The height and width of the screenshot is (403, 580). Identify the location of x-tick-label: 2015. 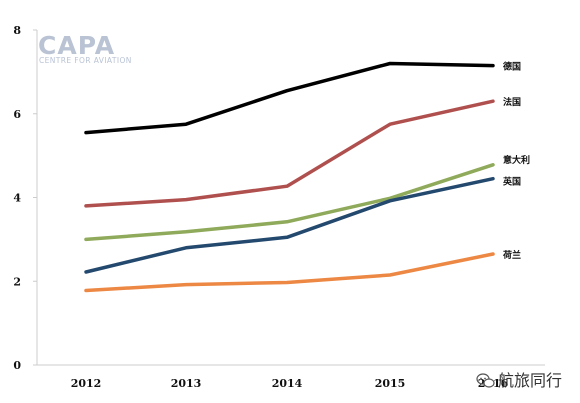
(390, 383).